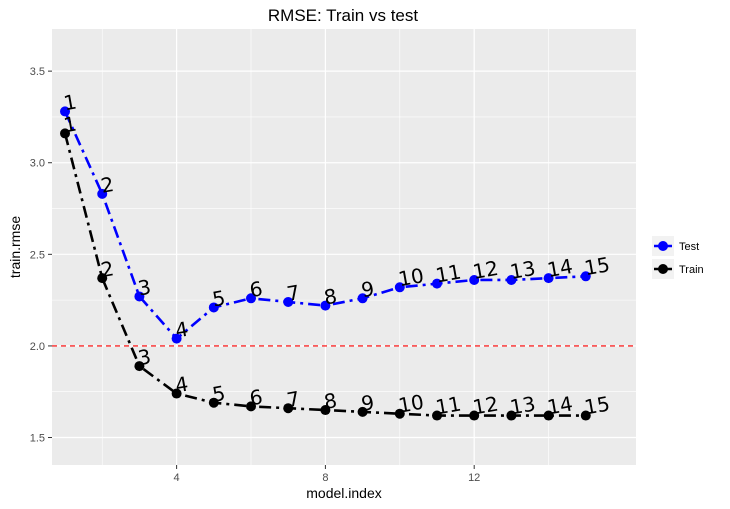  What do you see at coordinates (256, 289) in the screenshot?
I see `test-point-label: 6` at bounding box center [256, 289].